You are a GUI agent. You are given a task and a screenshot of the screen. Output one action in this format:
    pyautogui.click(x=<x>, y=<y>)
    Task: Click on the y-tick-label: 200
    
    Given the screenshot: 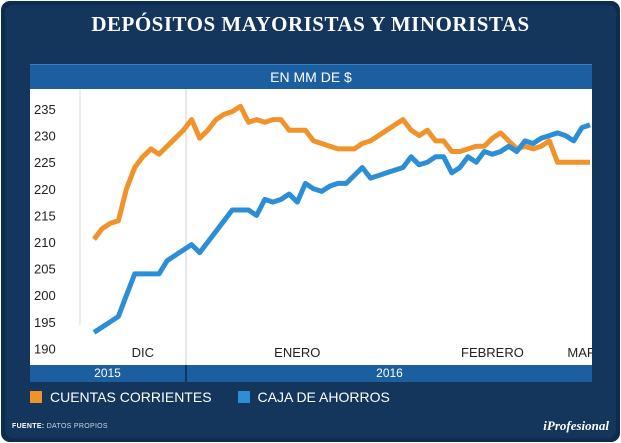 What is the action you would take?
    pyautogui.click(x=45, y=295)
    